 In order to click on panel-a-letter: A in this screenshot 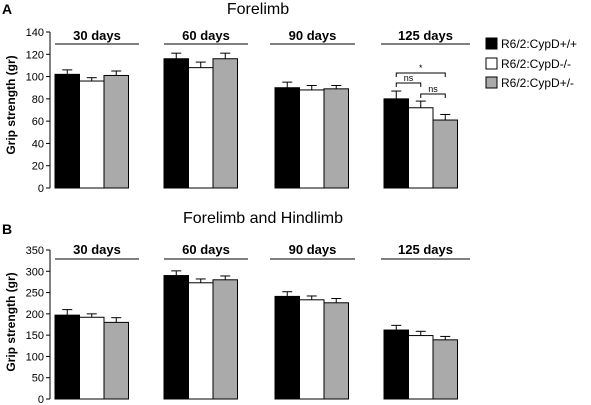, I will do `click(7, 9)`.